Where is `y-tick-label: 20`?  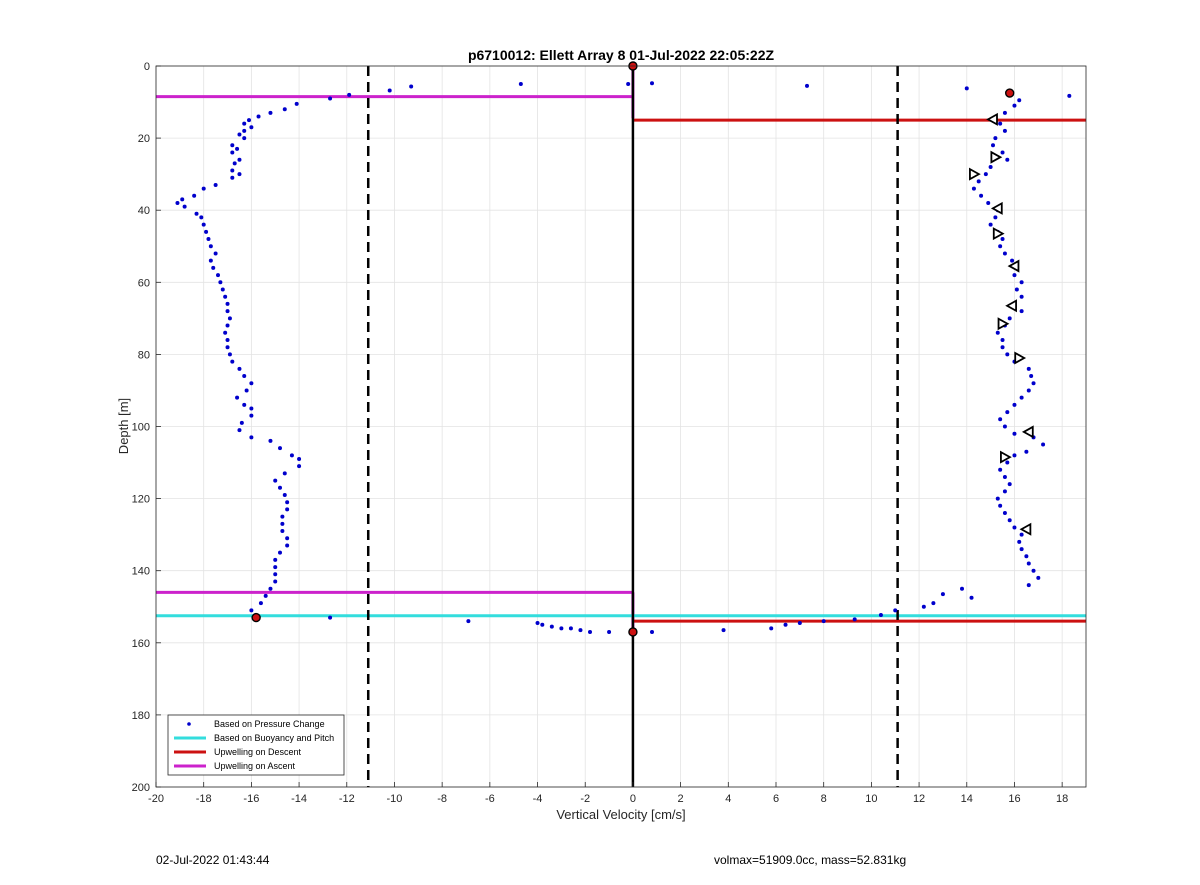
y-tick-label: 20 is located at coordinates (144, 139).